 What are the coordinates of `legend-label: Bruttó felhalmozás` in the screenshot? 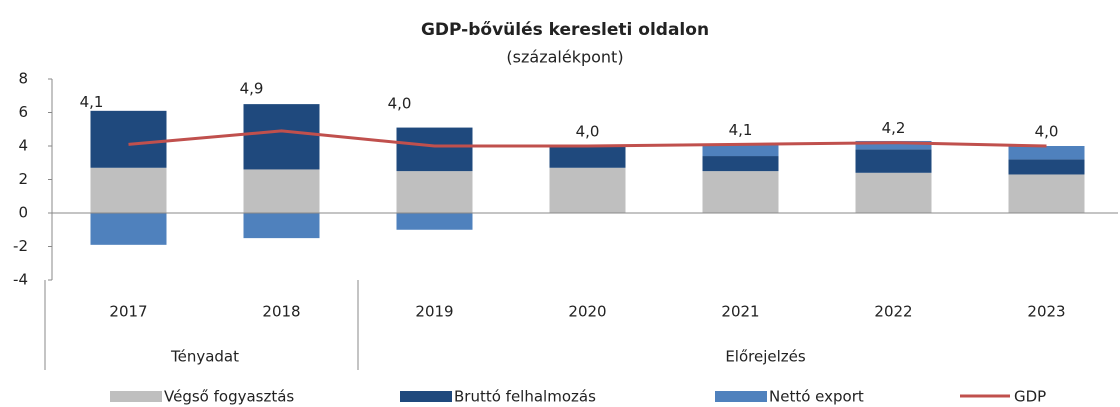 It's located at (525, 397).